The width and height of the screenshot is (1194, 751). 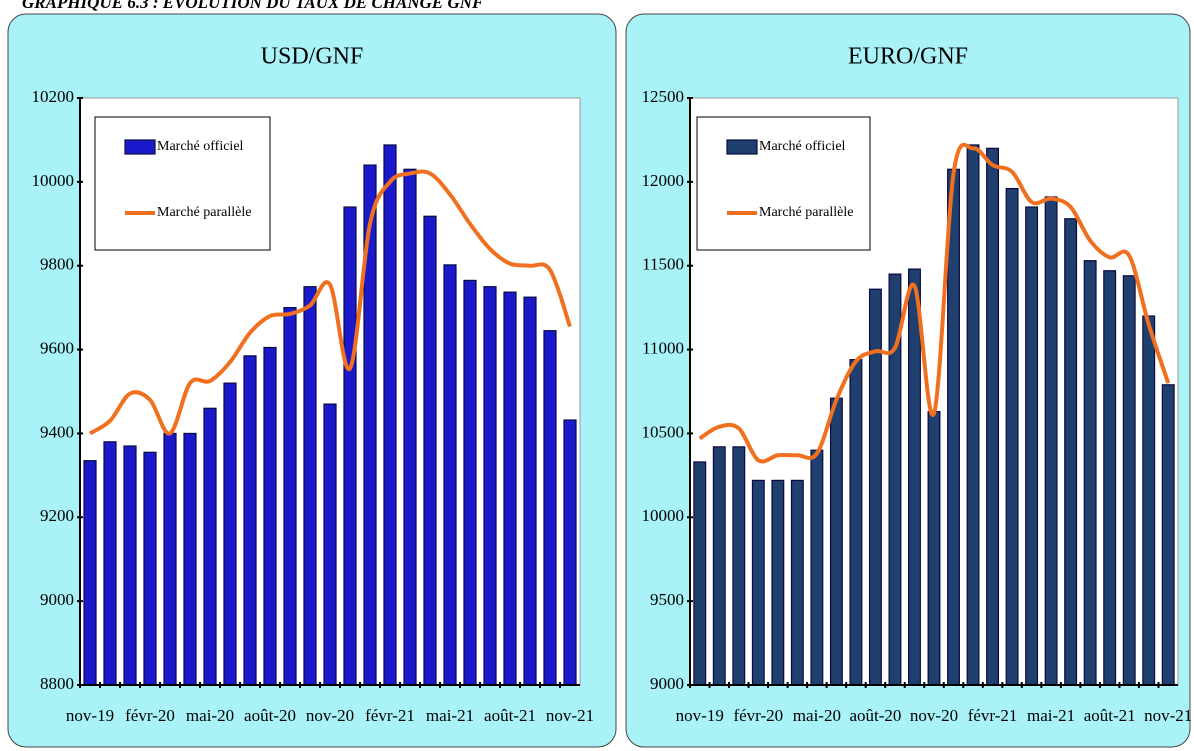 I want to click on y-tick-label: 10200, so click(x=53, y=96).